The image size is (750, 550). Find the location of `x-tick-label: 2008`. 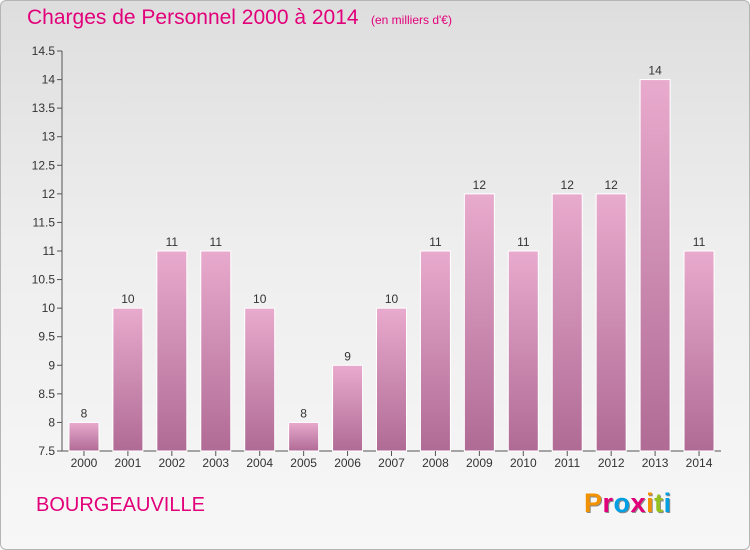

x-tick-label: 2008 is located at coordinates (435, 463).